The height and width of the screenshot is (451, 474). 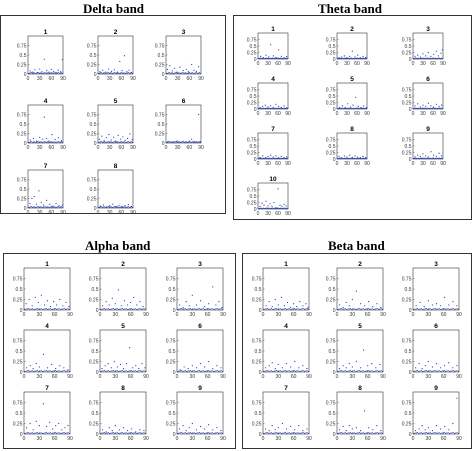 I want to click on panel-label: 2, so click(x=352, y=29).